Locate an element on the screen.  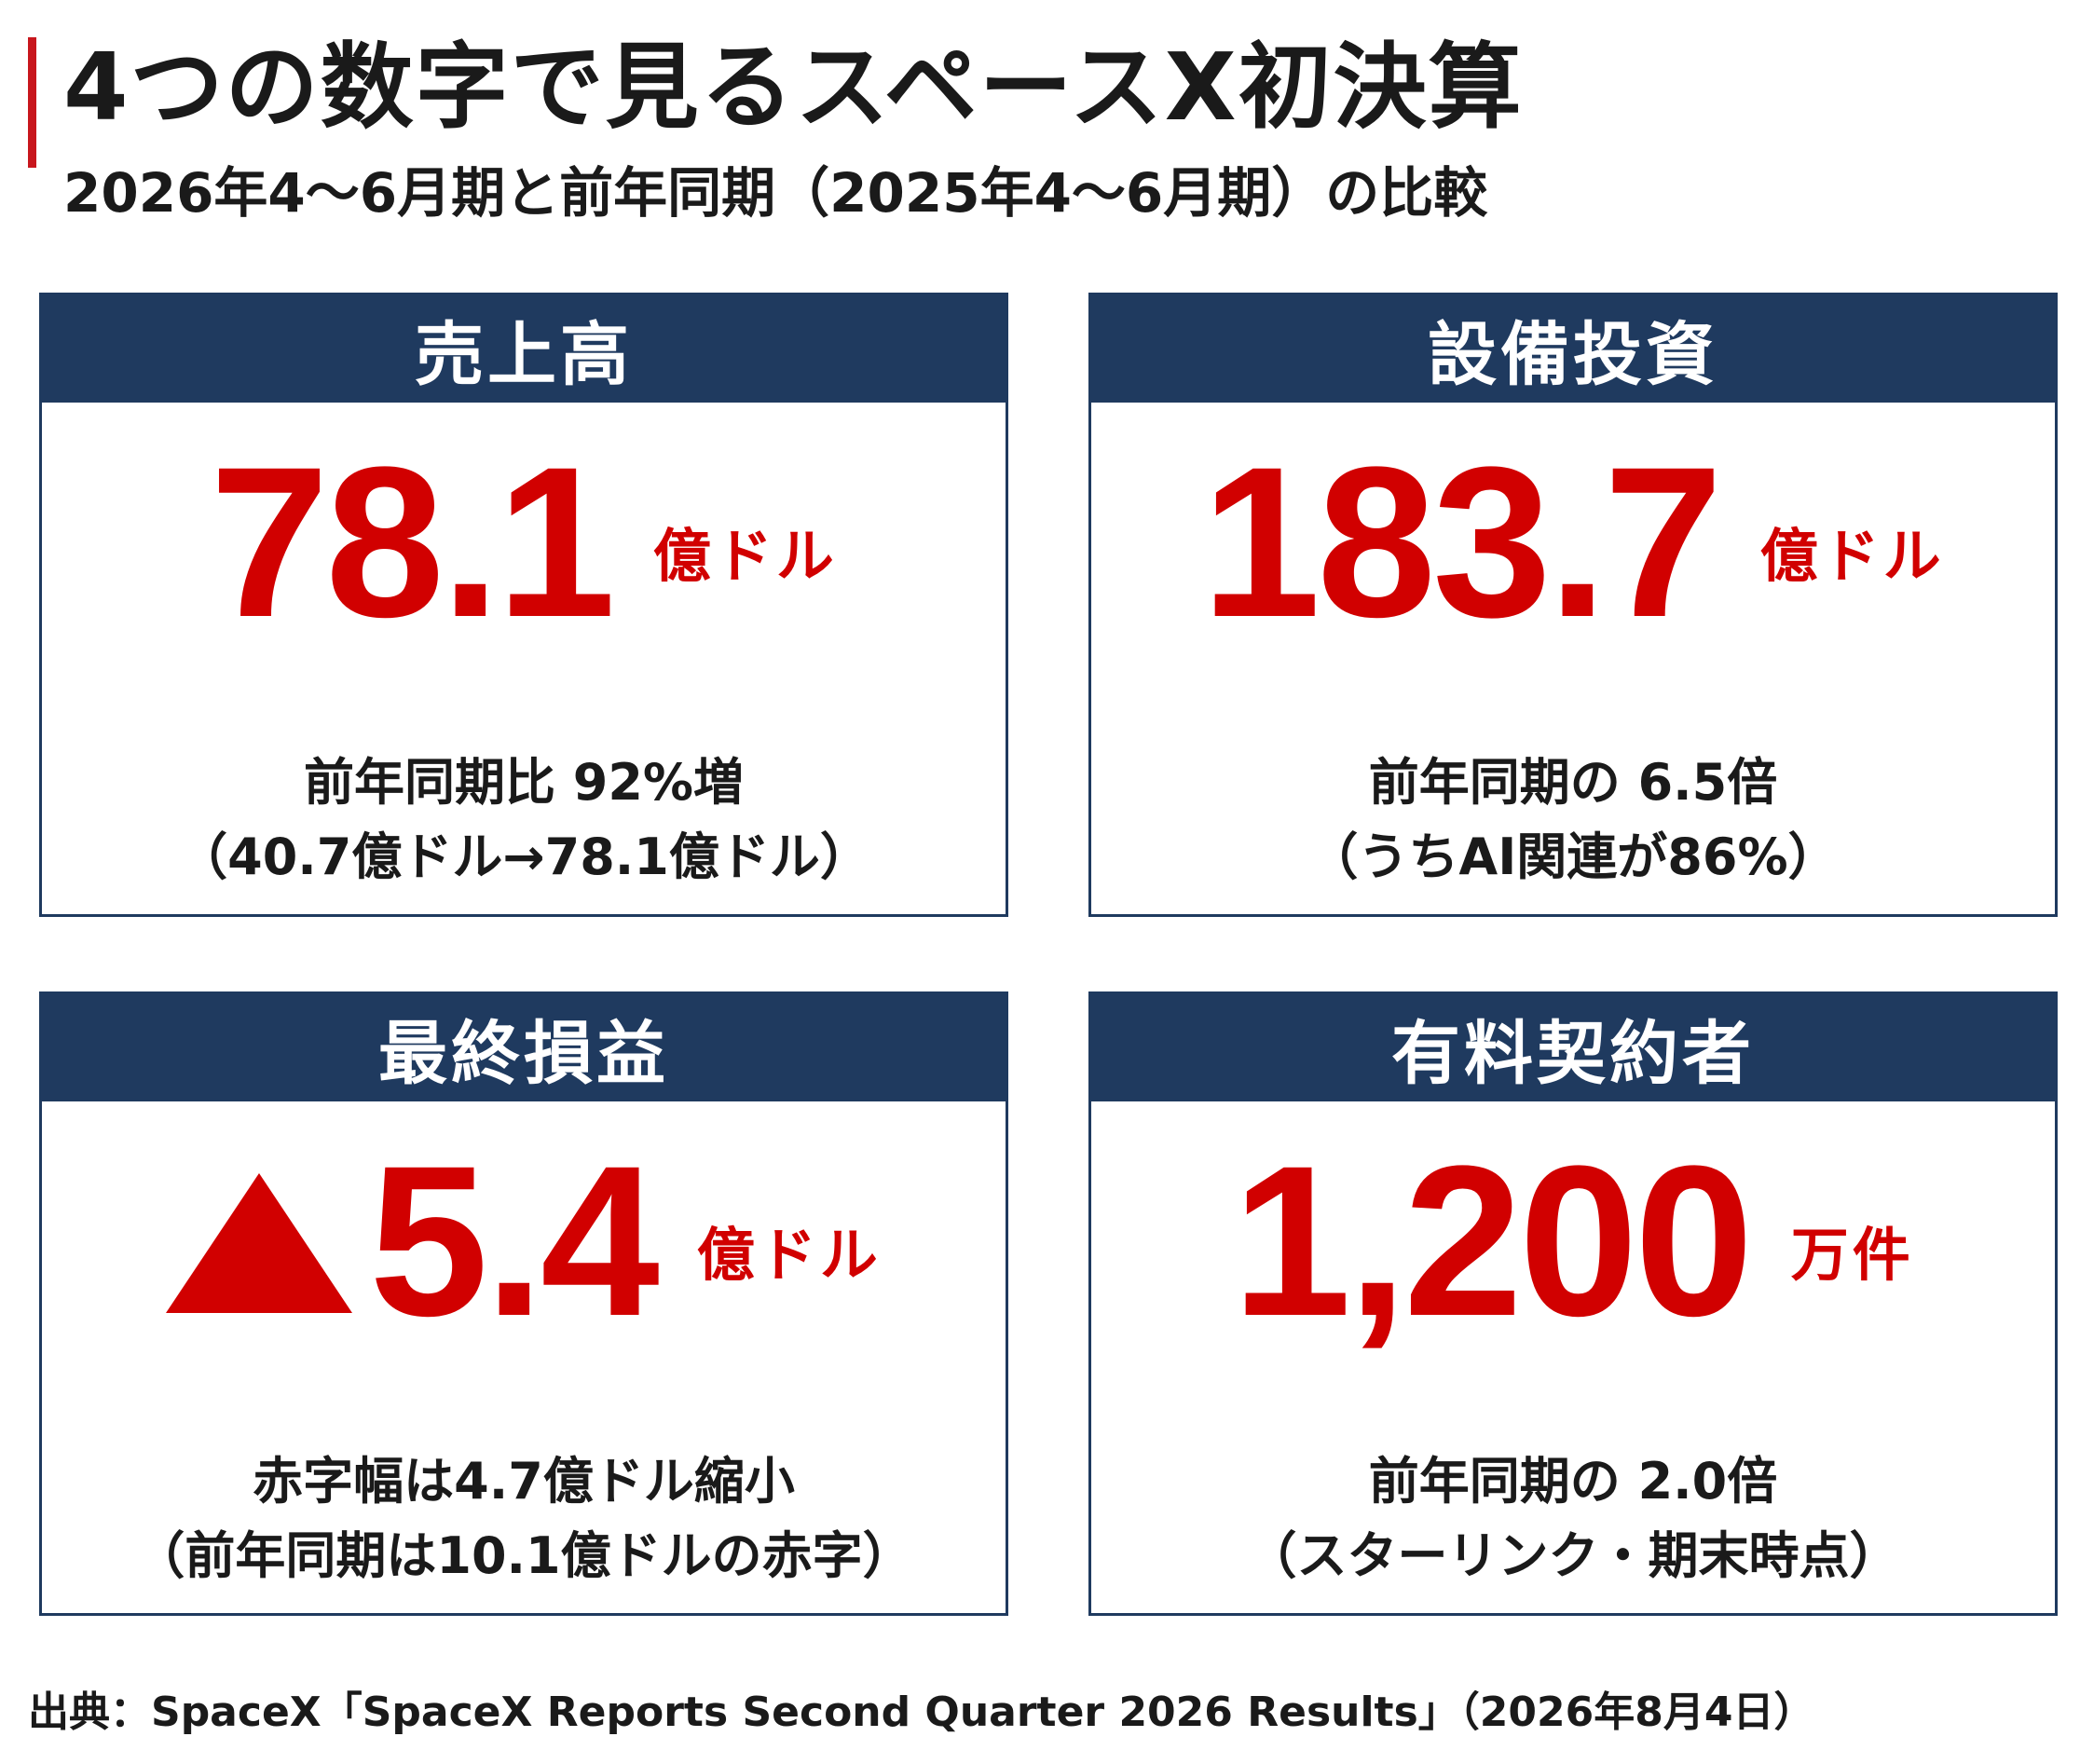
red-triangle-icon is located at coordinates (259, 1243).